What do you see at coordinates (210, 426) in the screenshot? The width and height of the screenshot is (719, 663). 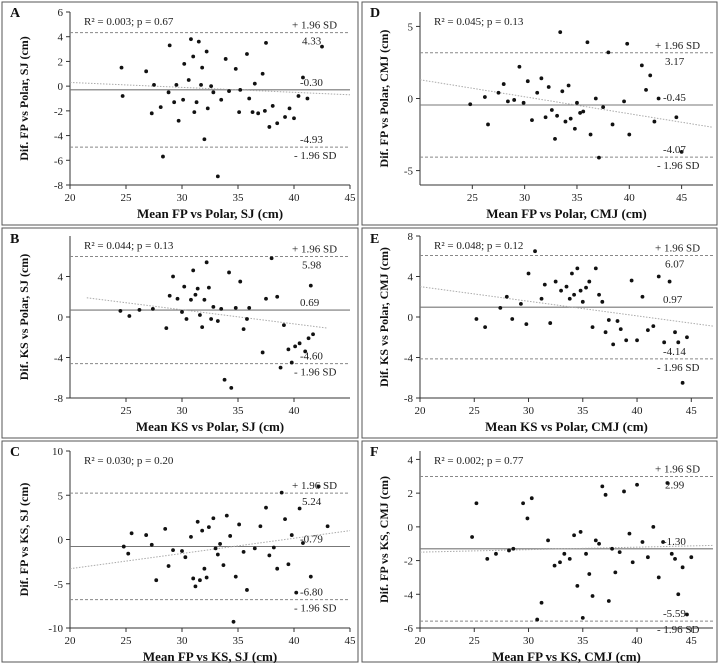 I see `x-axis-label: Mean KS vs Polar, SJ (cm)` at bounding box center [210, 426].